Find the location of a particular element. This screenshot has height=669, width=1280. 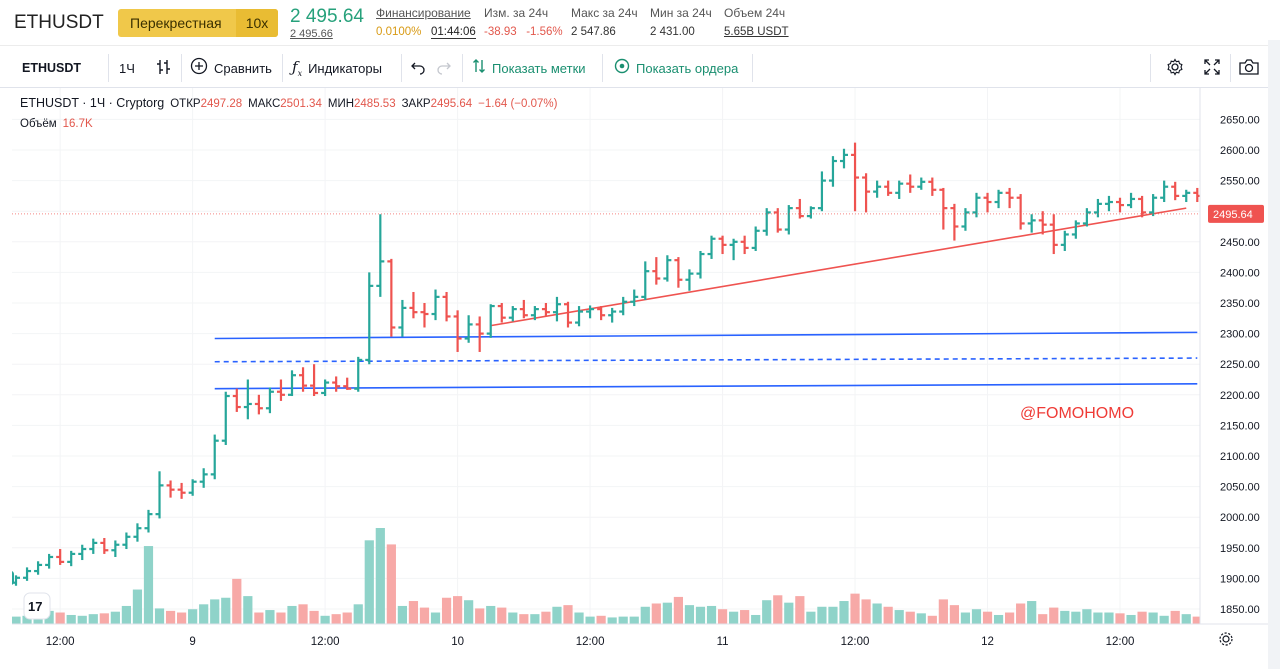

compare-button: Сравнить is located at coordinates (231, 68).